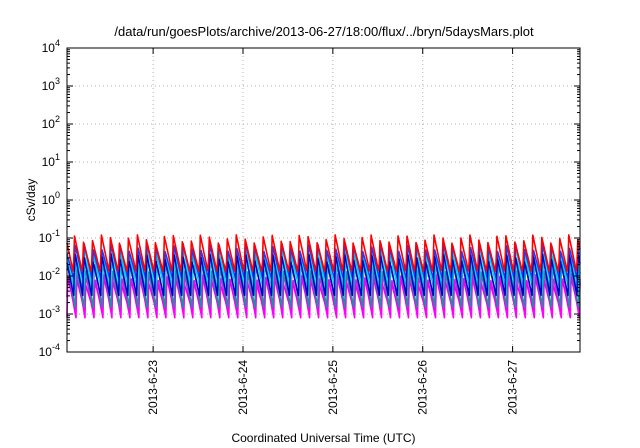 Image resolution: width=640 pixels, height=448 pixels. What do you see at coordinates (49, 274) in the screenshot?
I see `y-tick-label: 10⁻²` at bounding box center [49, 274].